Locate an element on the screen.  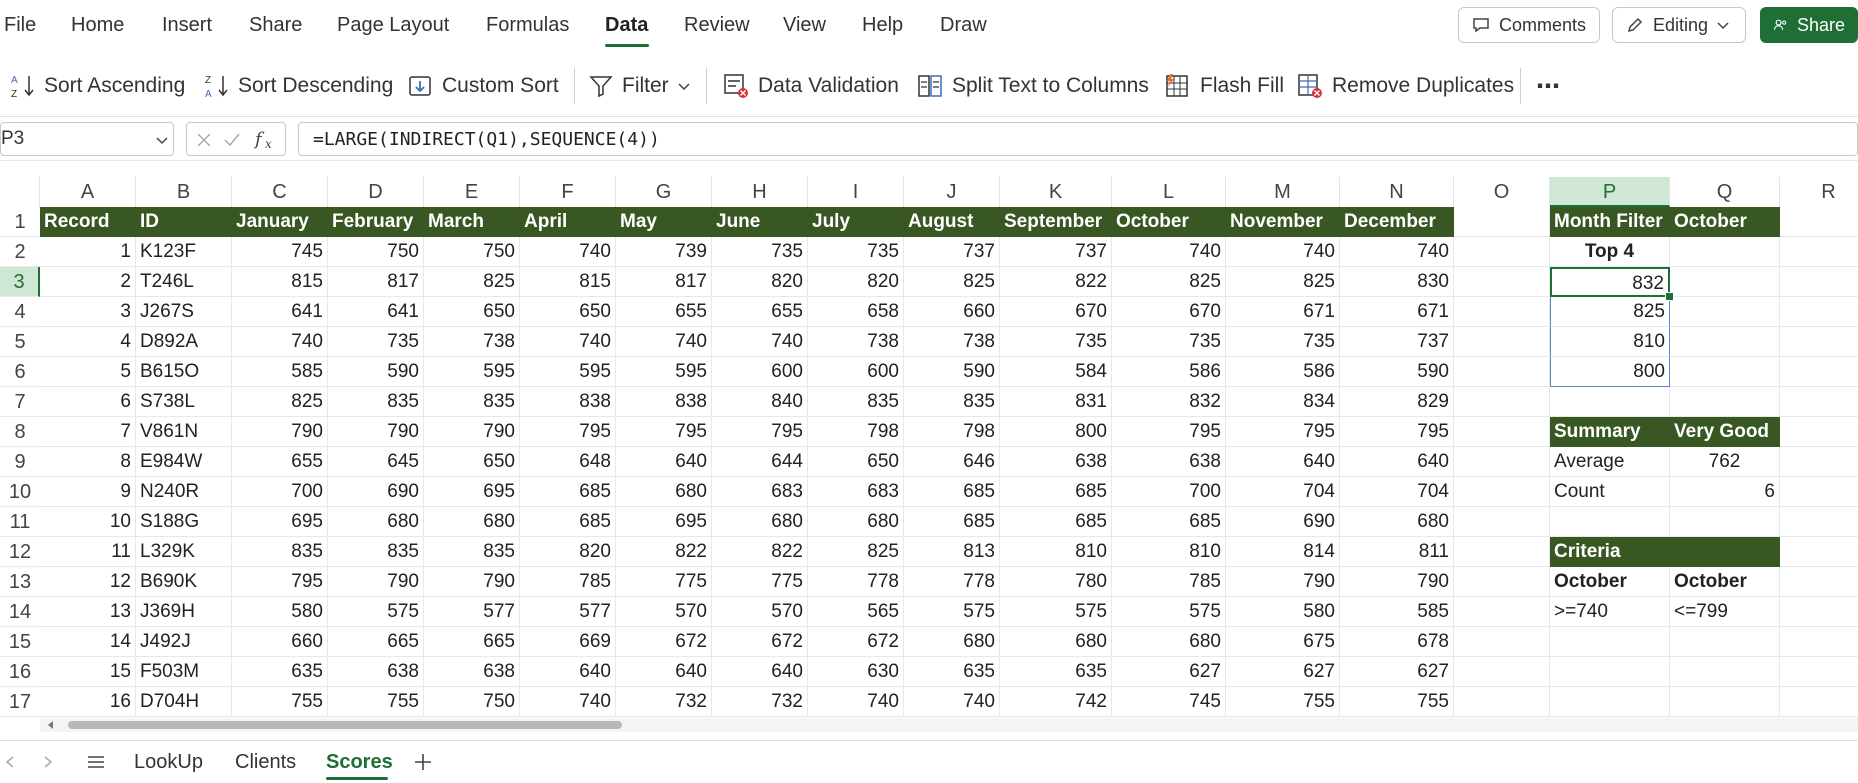
average-value: 762 is located at coordinates (1725, 462).